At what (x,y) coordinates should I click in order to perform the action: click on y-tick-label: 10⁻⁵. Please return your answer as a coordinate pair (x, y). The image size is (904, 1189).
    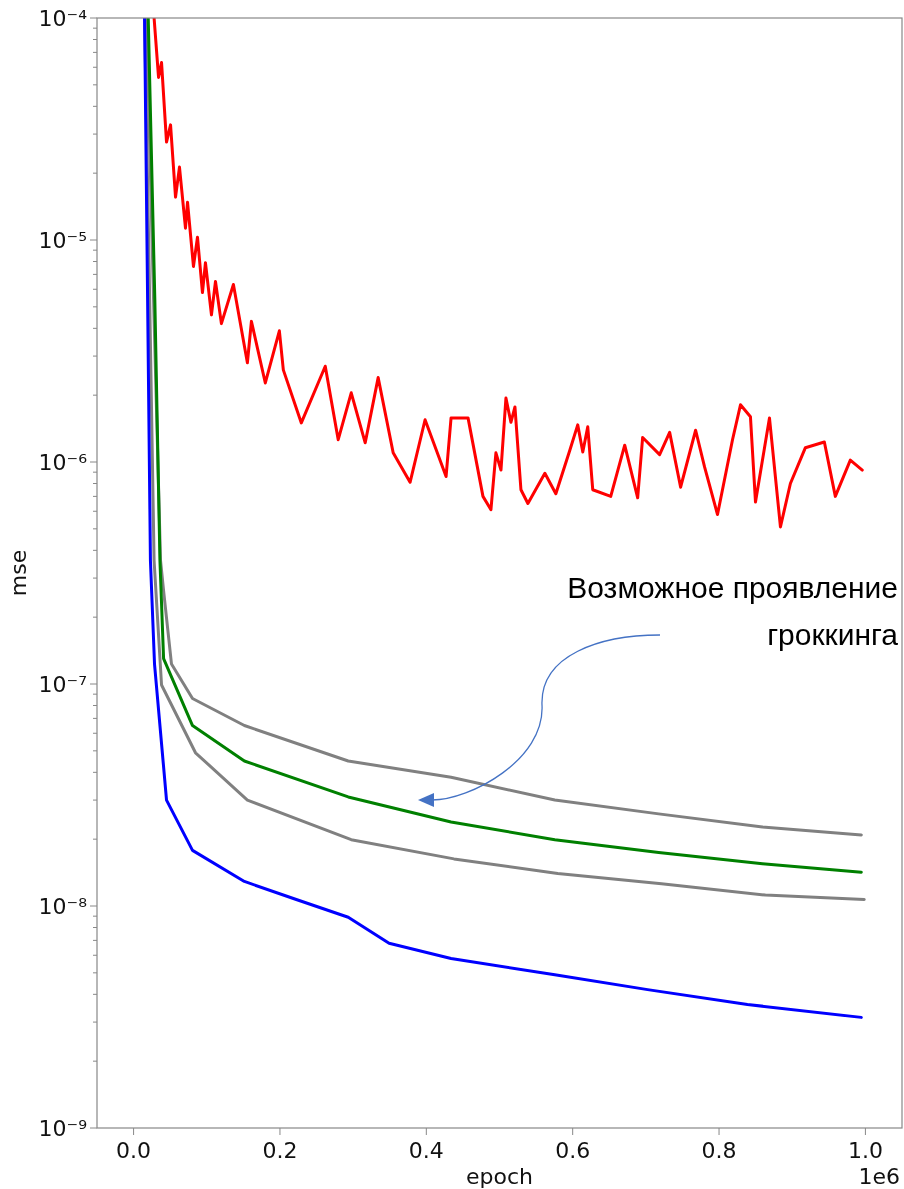
    Looking at the image, I should click on (62, 240).